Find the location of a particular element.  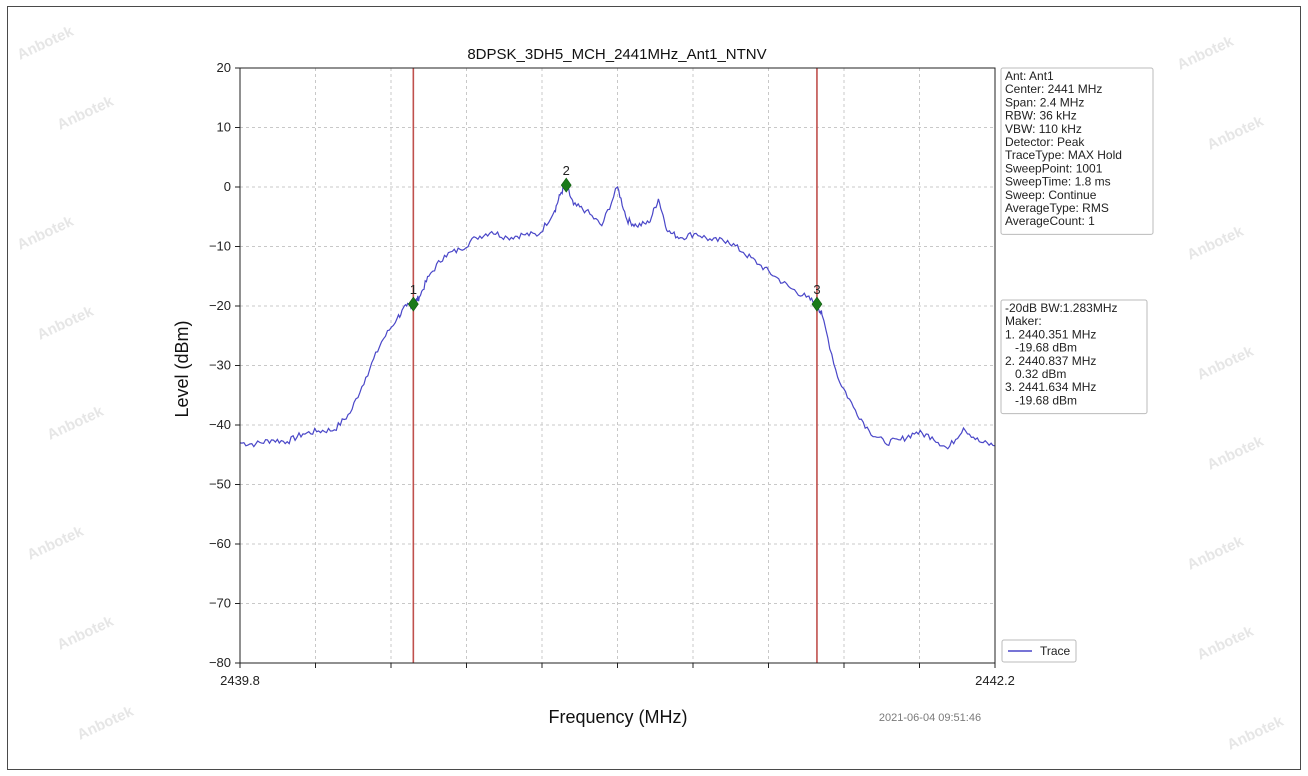

y-tick-label: −70 is located at coordinates (220, 603).